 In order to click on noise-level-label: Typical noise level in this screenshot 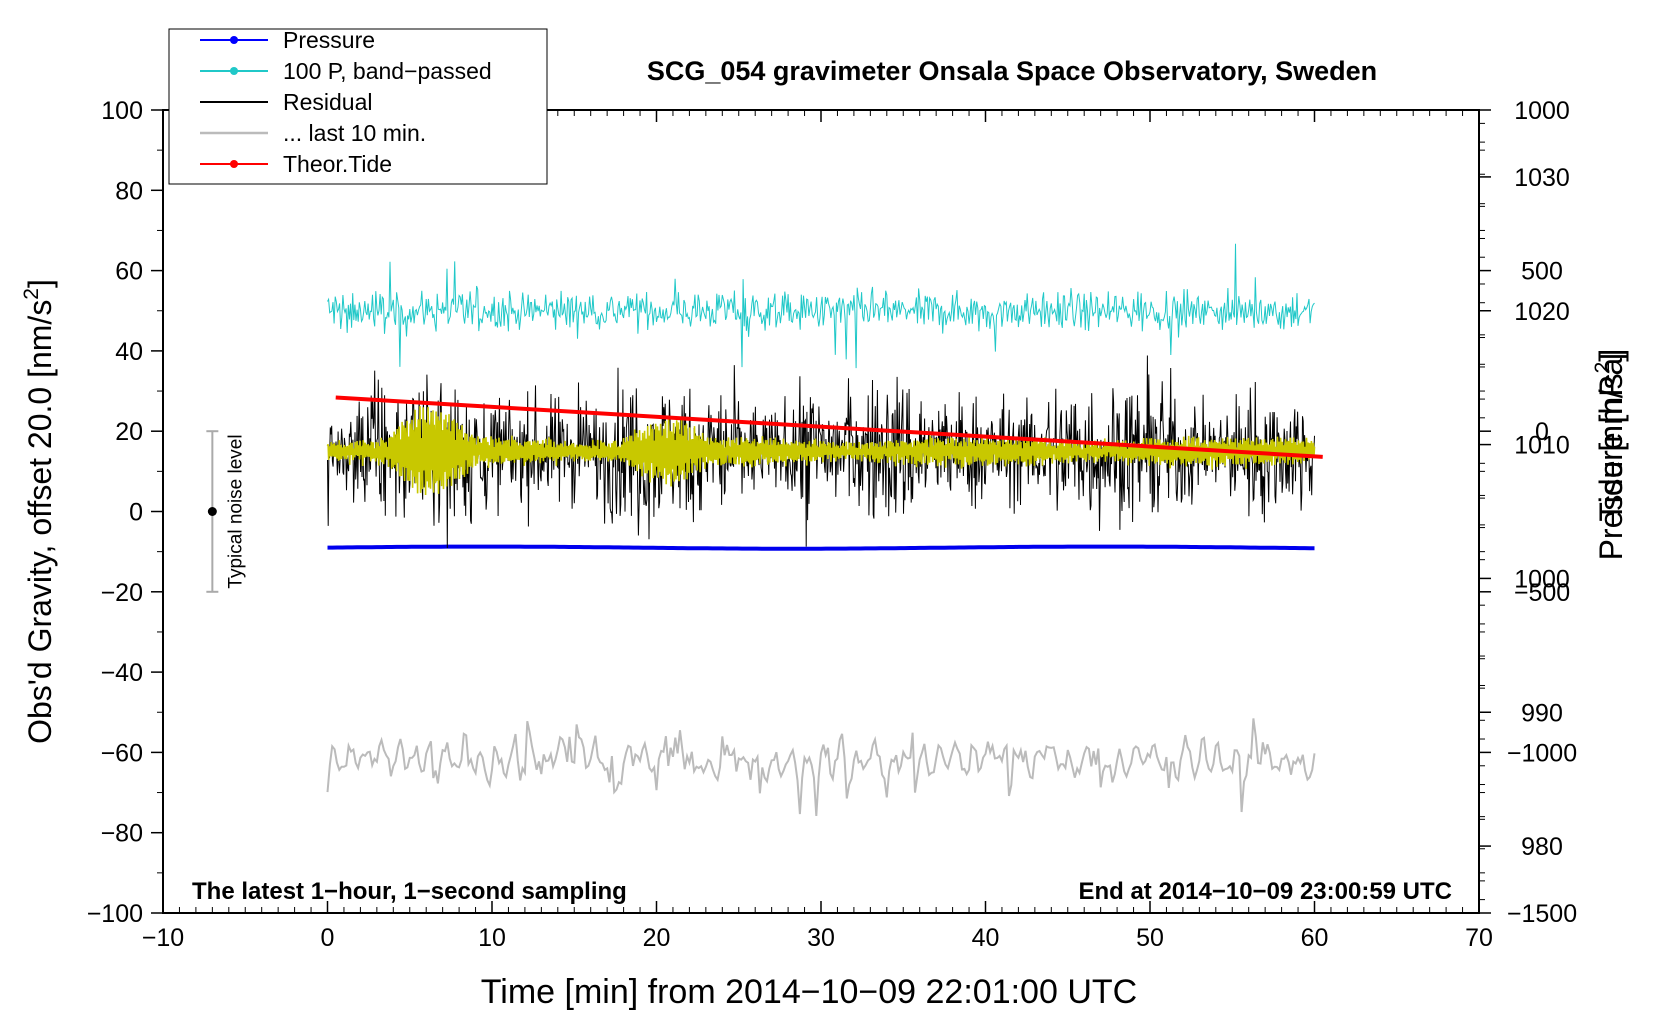, I will do `click(235, 511)`.